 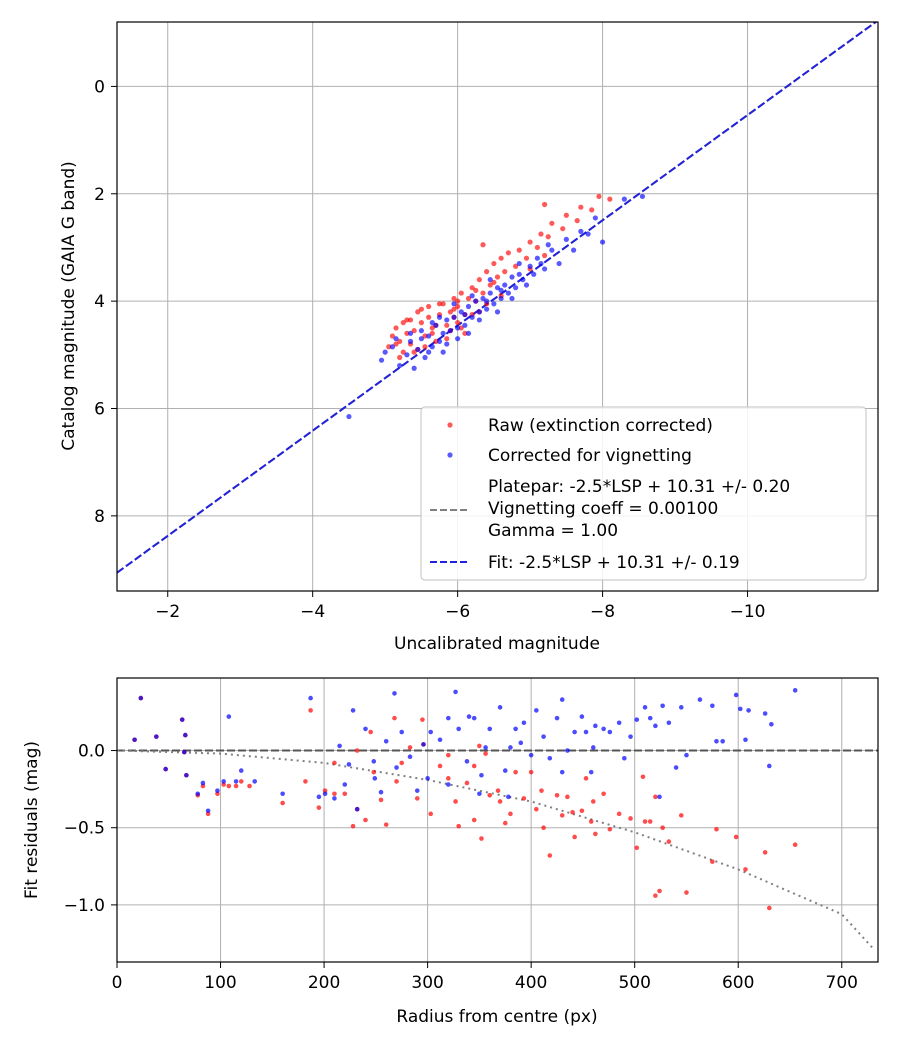 I want to click on x-tick-label: −6, so click(x=457, y=612).